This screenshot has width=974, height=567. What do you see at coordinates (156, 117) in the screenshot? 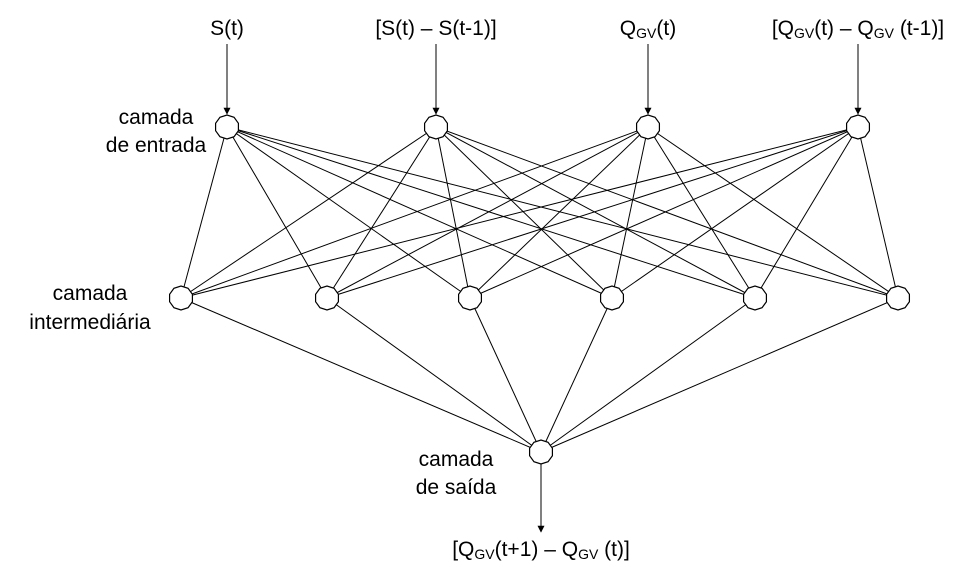
I see `input-layer-label-line1: camada` at bounding box center [156, 117].